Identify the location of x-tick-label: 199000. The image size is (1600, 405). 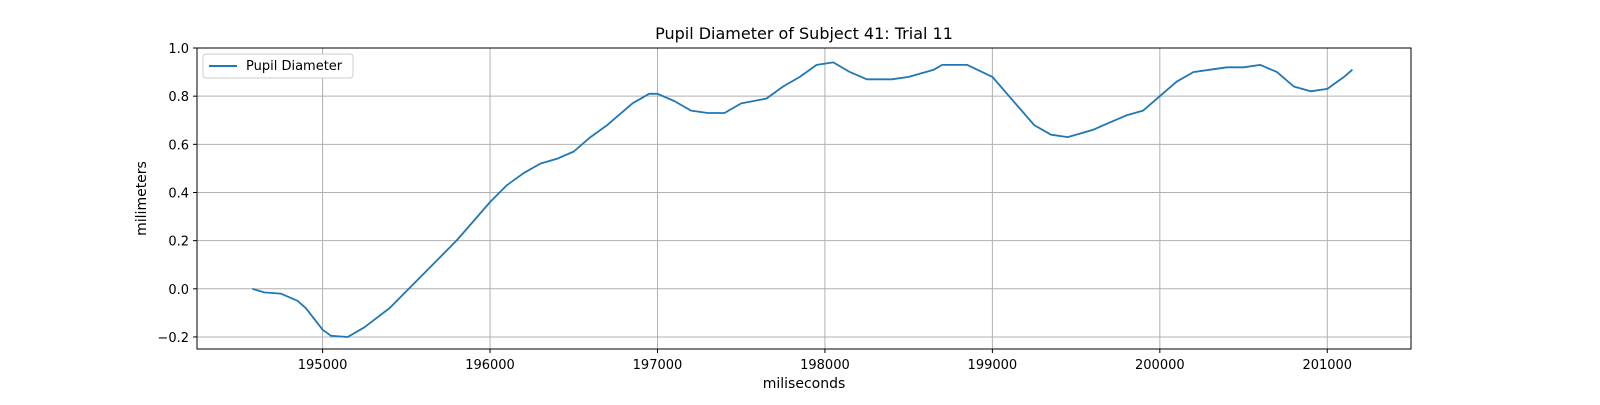
(993, 365).